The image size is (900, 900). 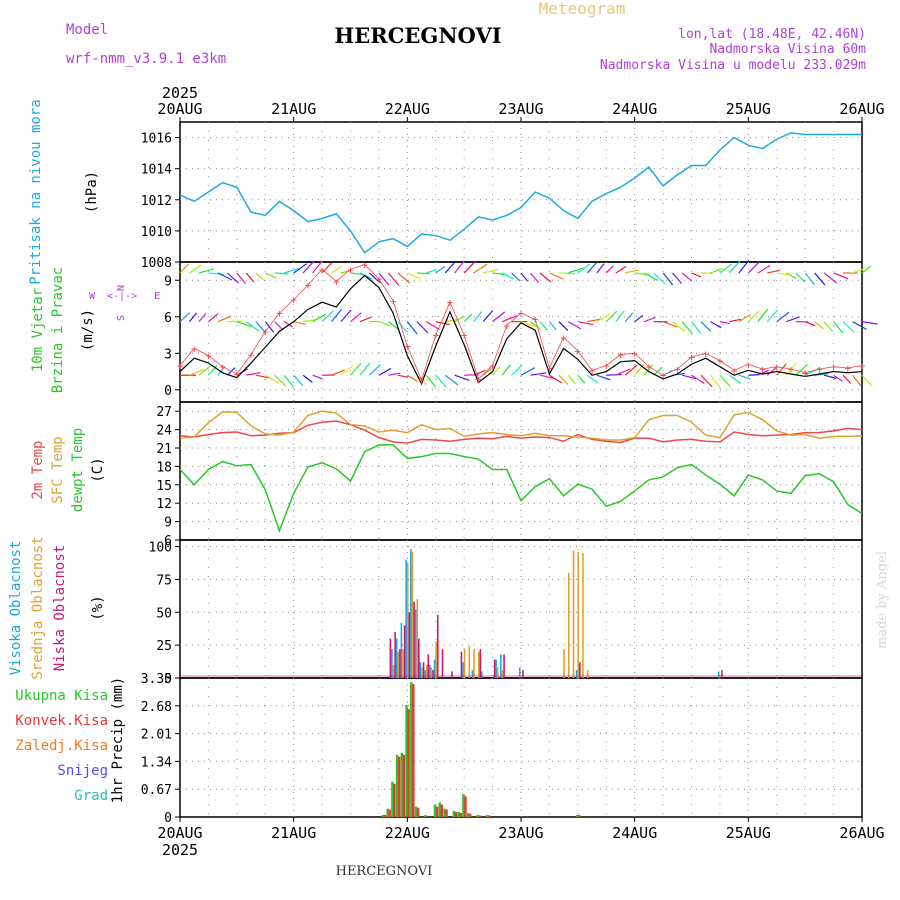 I want to click on credit-label: made by Angel, so click(x=882, y=600).